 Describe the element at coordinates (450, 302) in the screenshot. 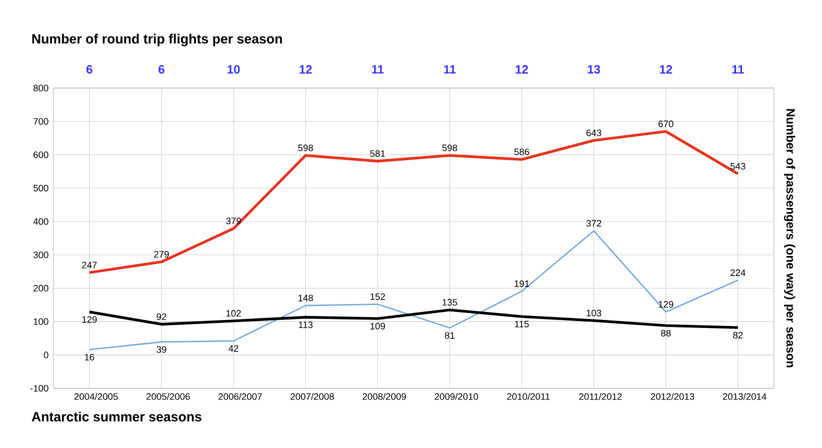

I see `data-label: 135` at that location.